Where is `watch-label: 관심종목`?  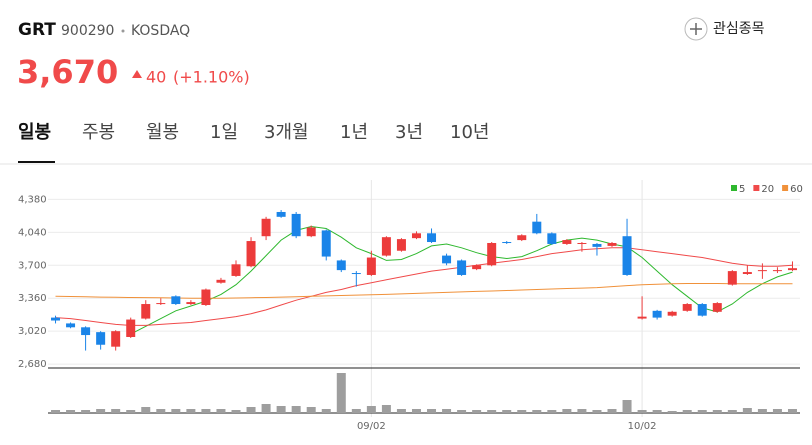
watch-label: 관심종목 is located at coordinates (739, 29).